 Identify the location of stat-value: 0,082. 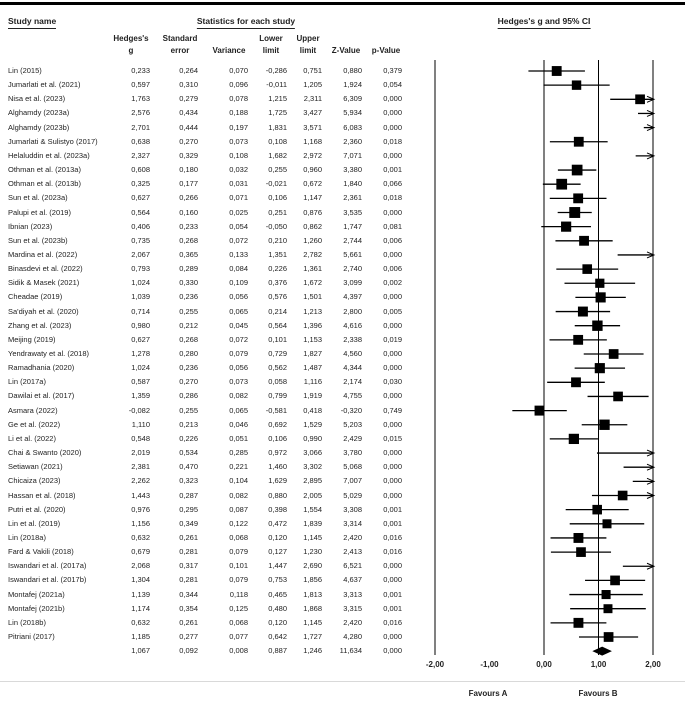
(238, 495).